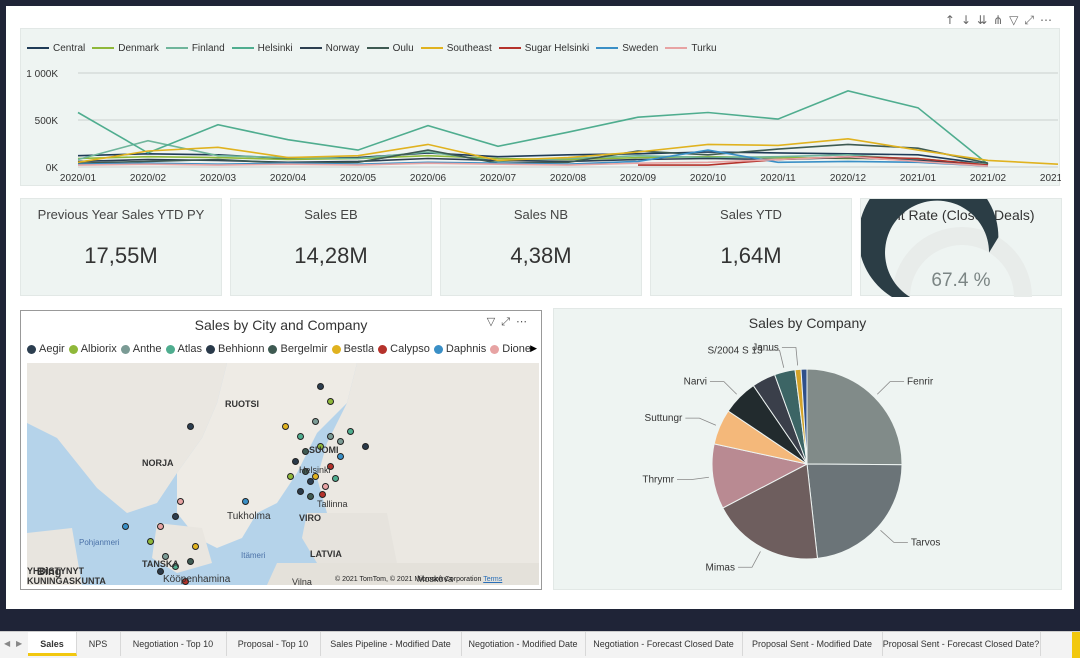 The height and width of the screenshot is (658, 1080). Describe the element at coordinates (459, 349) in the screenshot. I see `map-legend-item: Daphnis` at that location.